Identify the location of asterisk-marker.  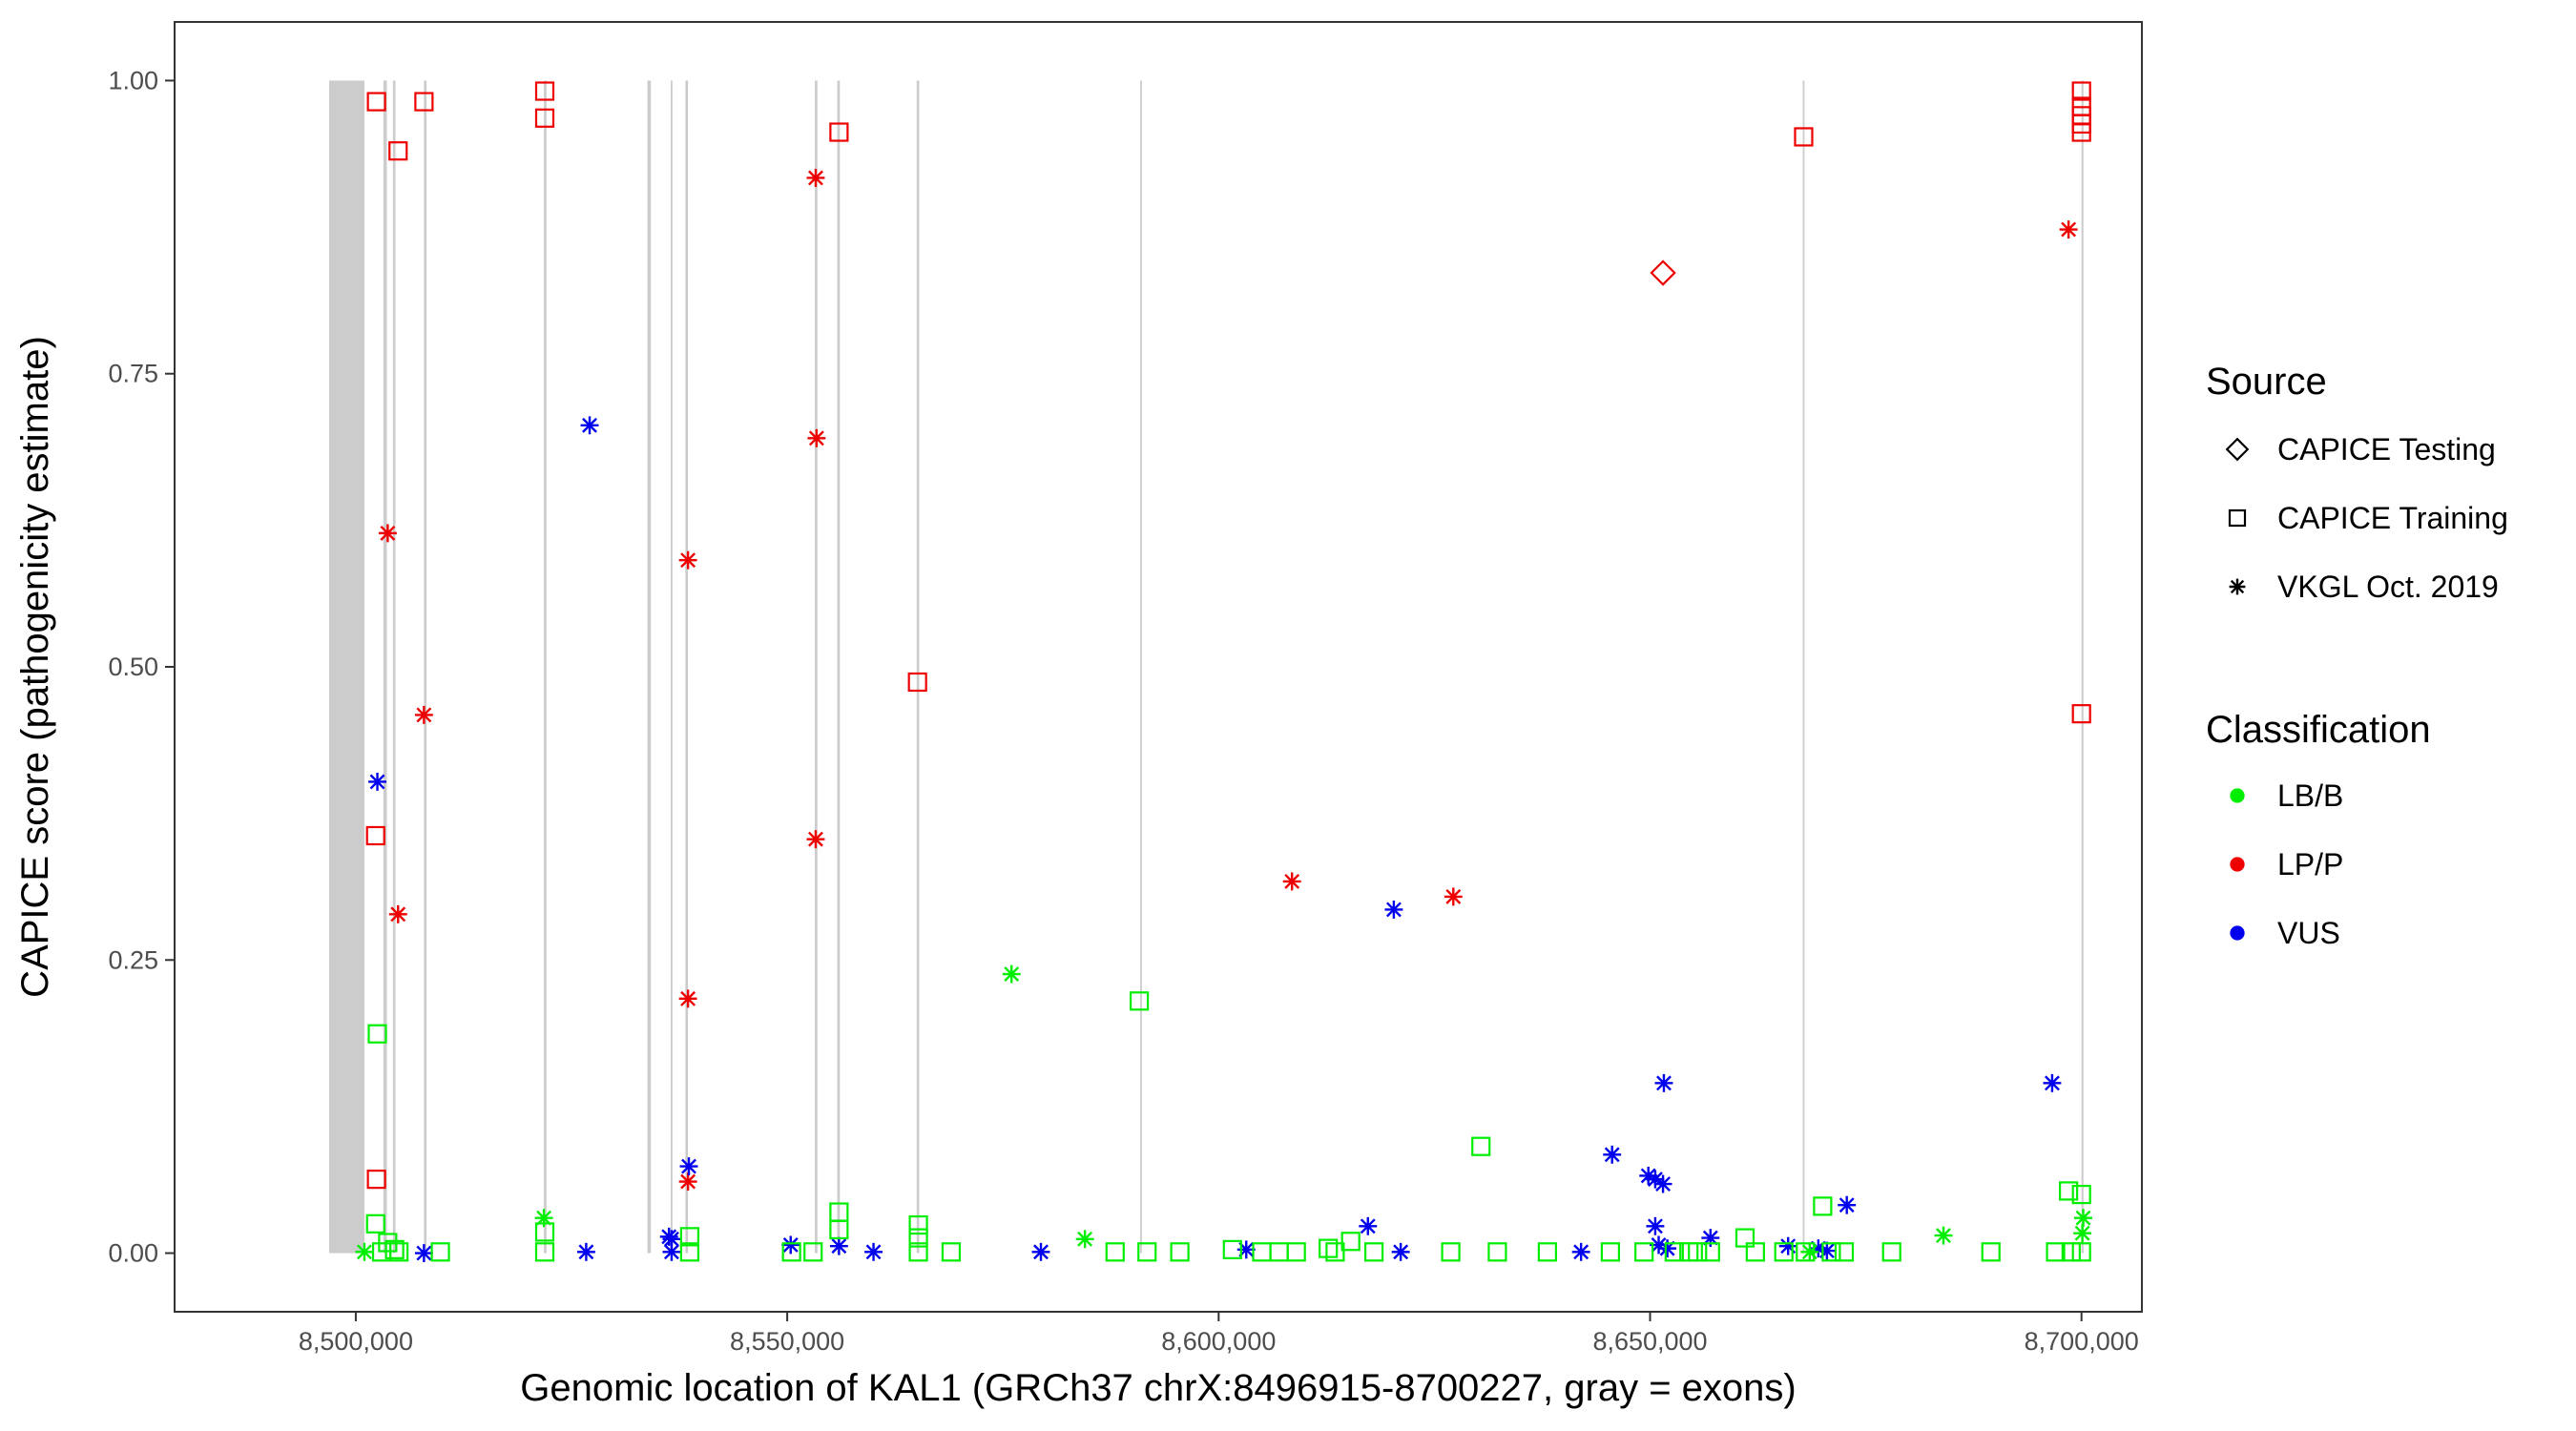
(2237, 586).